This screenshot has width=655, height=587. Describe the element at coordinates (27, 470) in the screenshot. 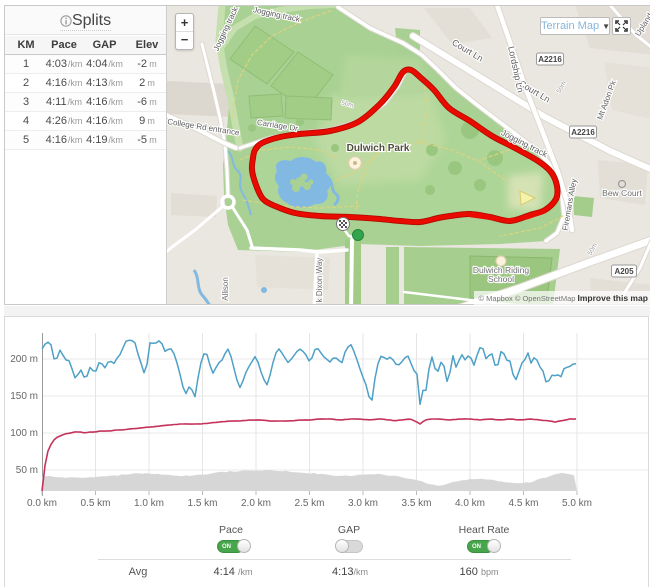

I see `svg-text: 50 m` at that location.